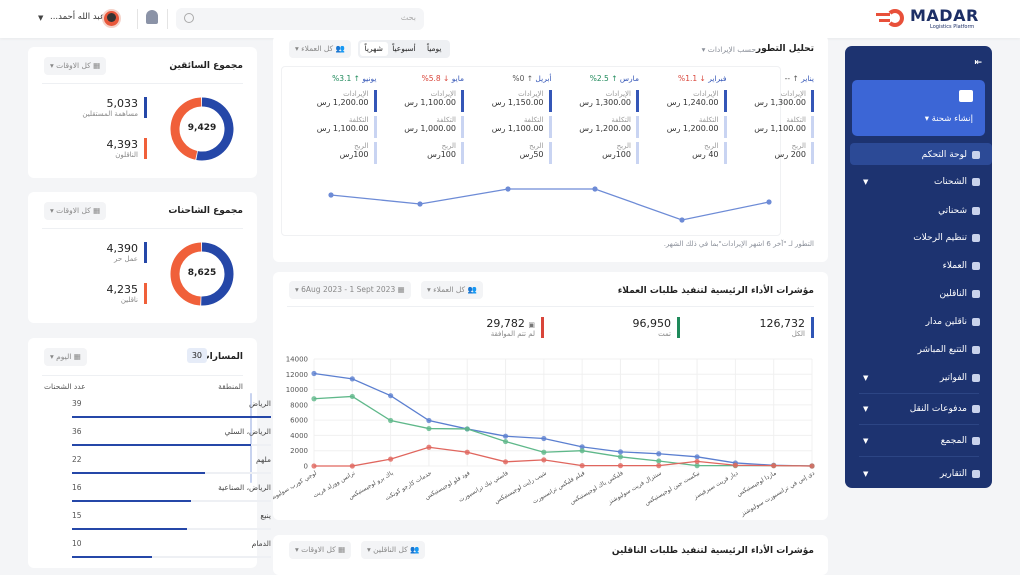  Describe the element at coordinates (152, 17) in the screenshot. I see `bell-icon` at that location.